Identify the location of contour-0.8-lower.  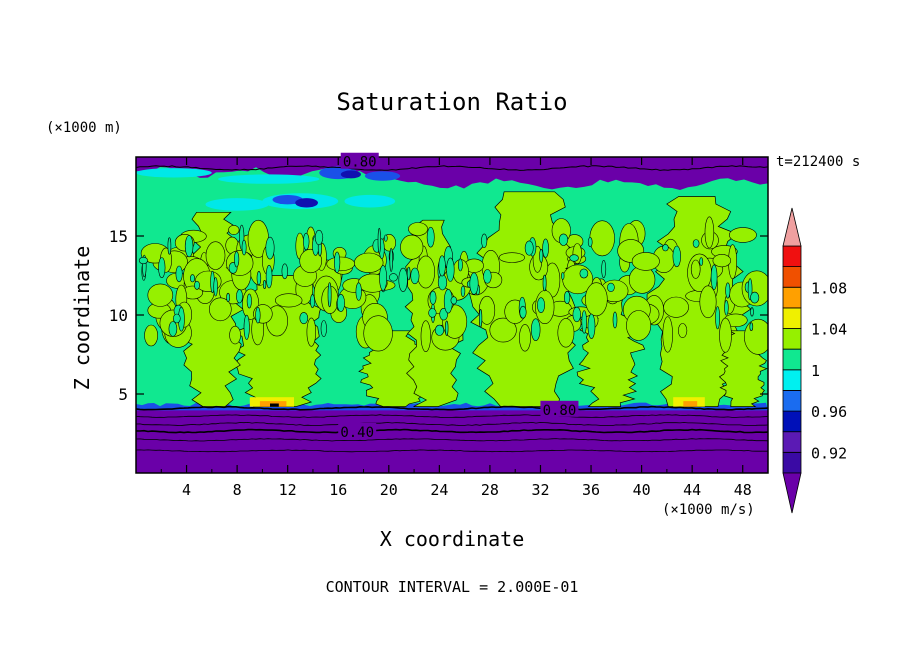
(452, 408).